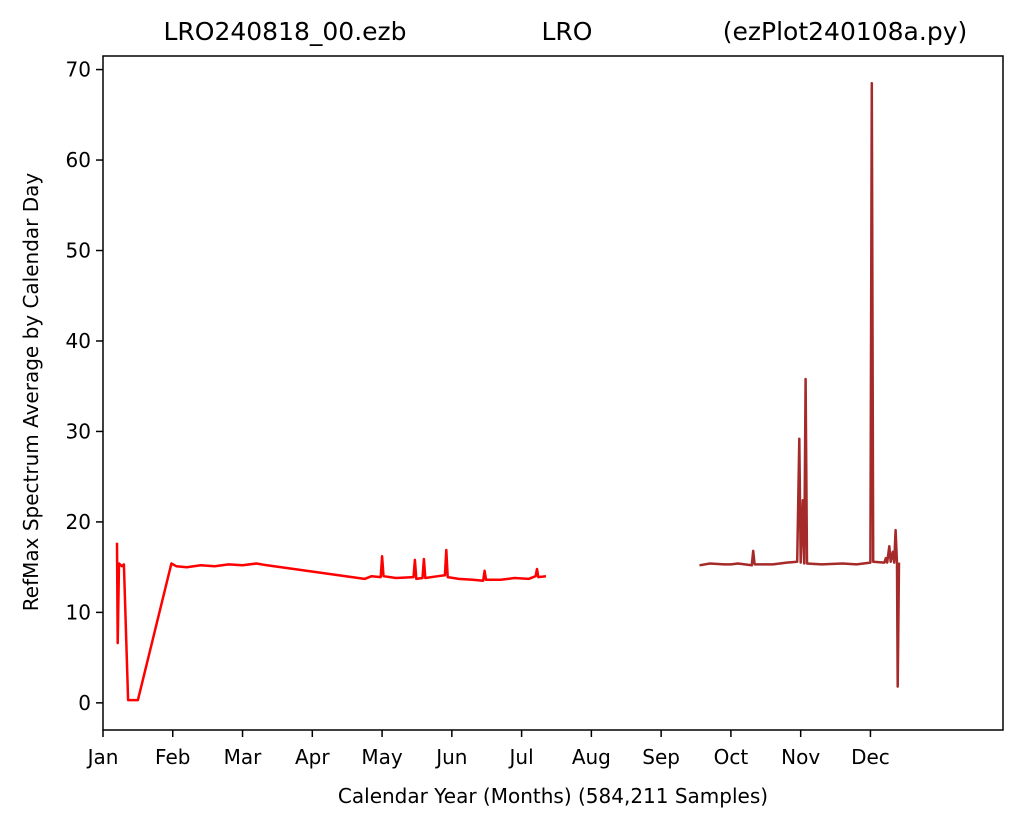 This screenshot has width=1024, height=826. I want to click on x-tick-label: Apr, so click(312, 757).